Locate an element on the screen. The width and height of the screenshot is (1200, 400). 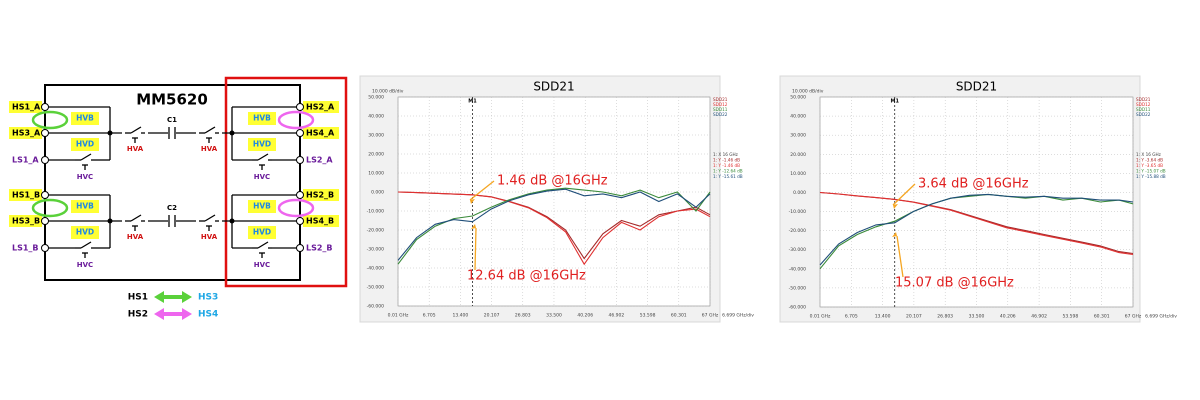
annotation: 12.64 dB @16GHz is located at coordinates (526, 276).